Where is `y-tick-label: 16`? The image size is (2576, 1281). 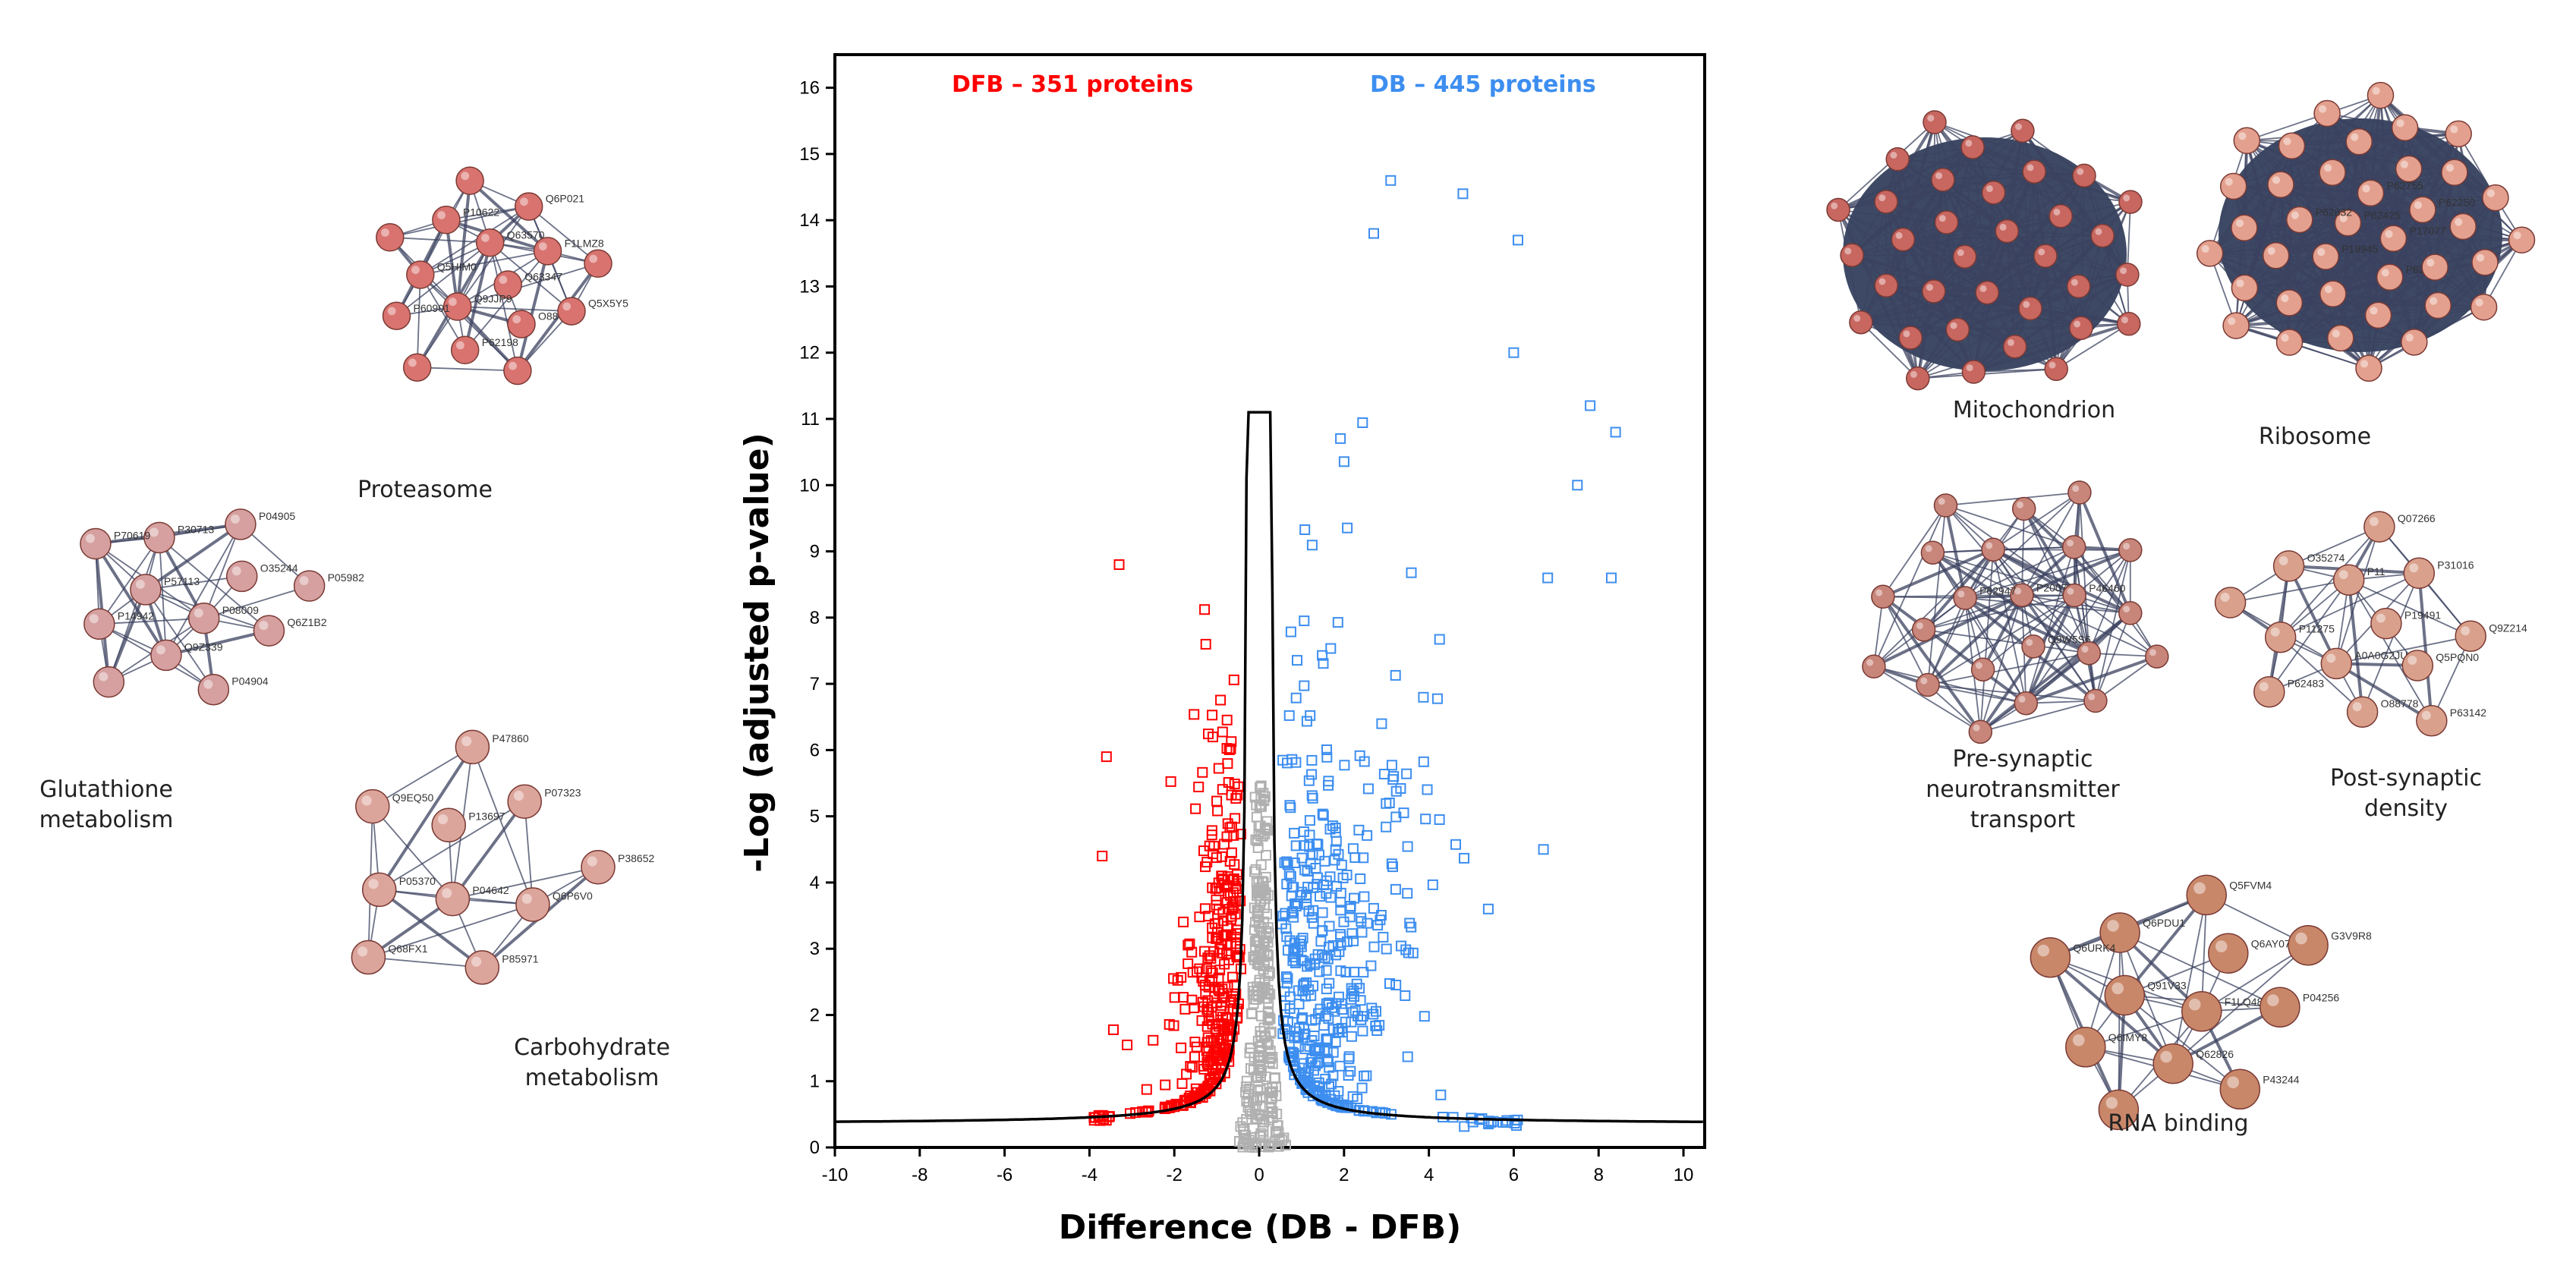
y-tick-label: 16 is located at coordinates (809, 88).